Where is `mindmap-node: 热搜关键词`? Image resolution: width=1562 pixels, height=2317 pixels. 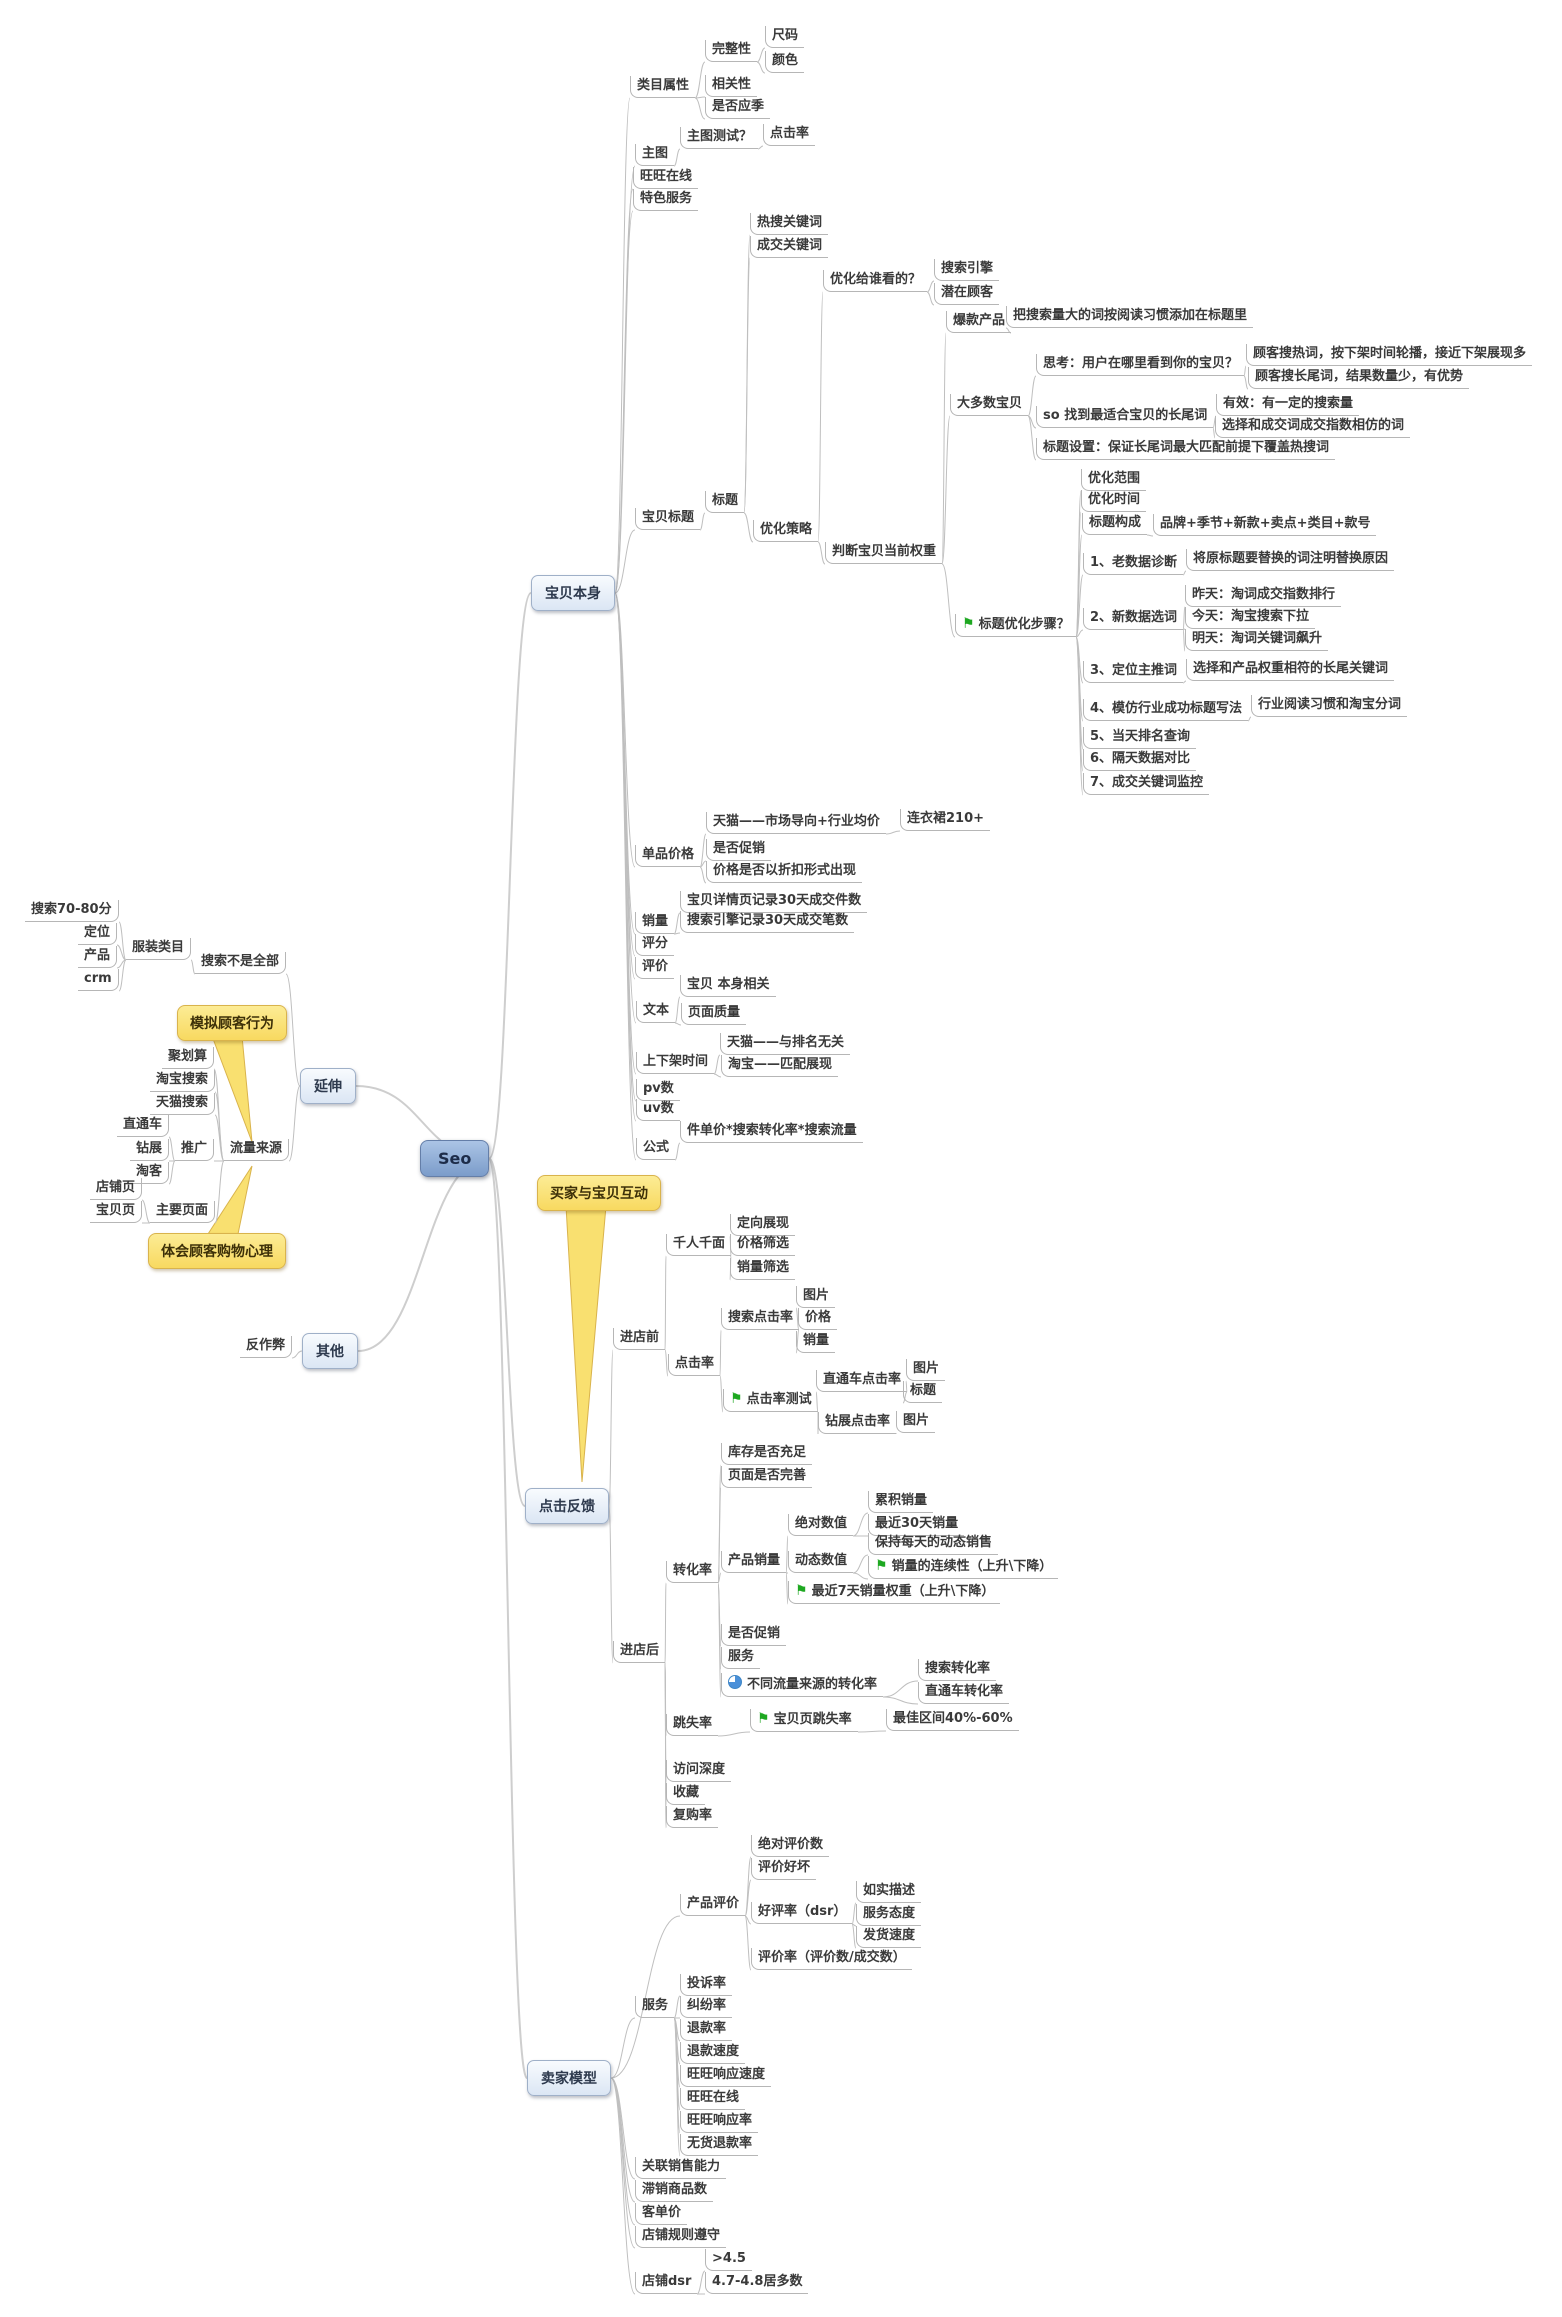 mindmap-node: 热搜关键词 is located at coordinates (789, 224).